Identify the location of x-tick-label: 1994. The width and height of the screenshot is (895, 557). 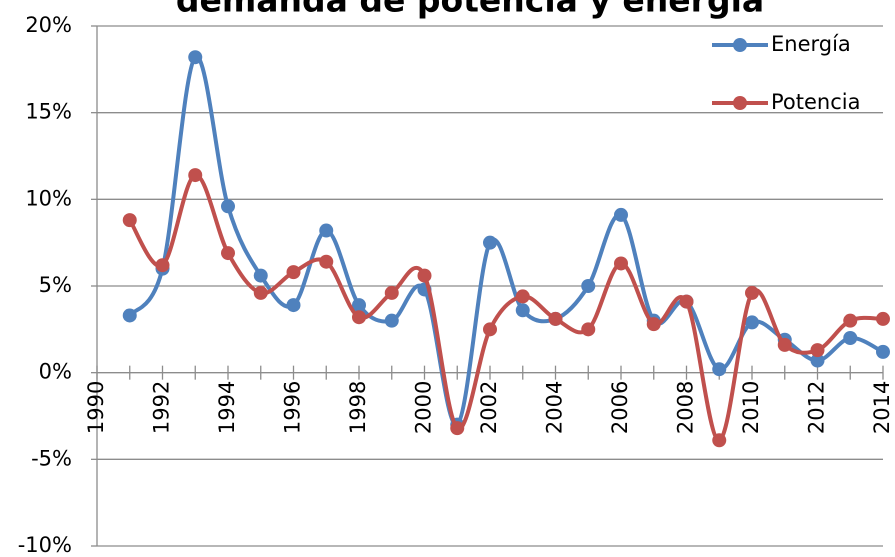
(227, 407).